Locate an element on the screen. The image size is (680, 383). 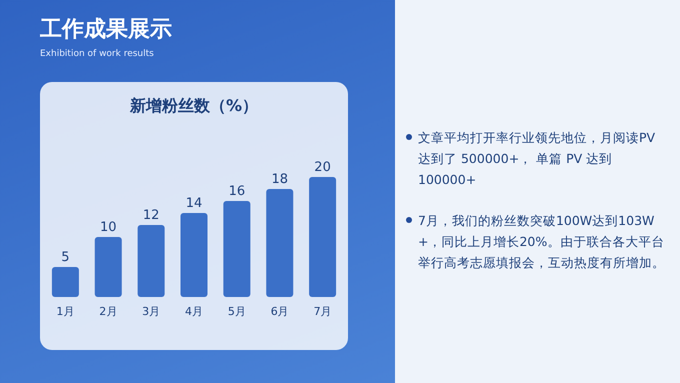
data-label: 12 is located at coordinates (151, 215).